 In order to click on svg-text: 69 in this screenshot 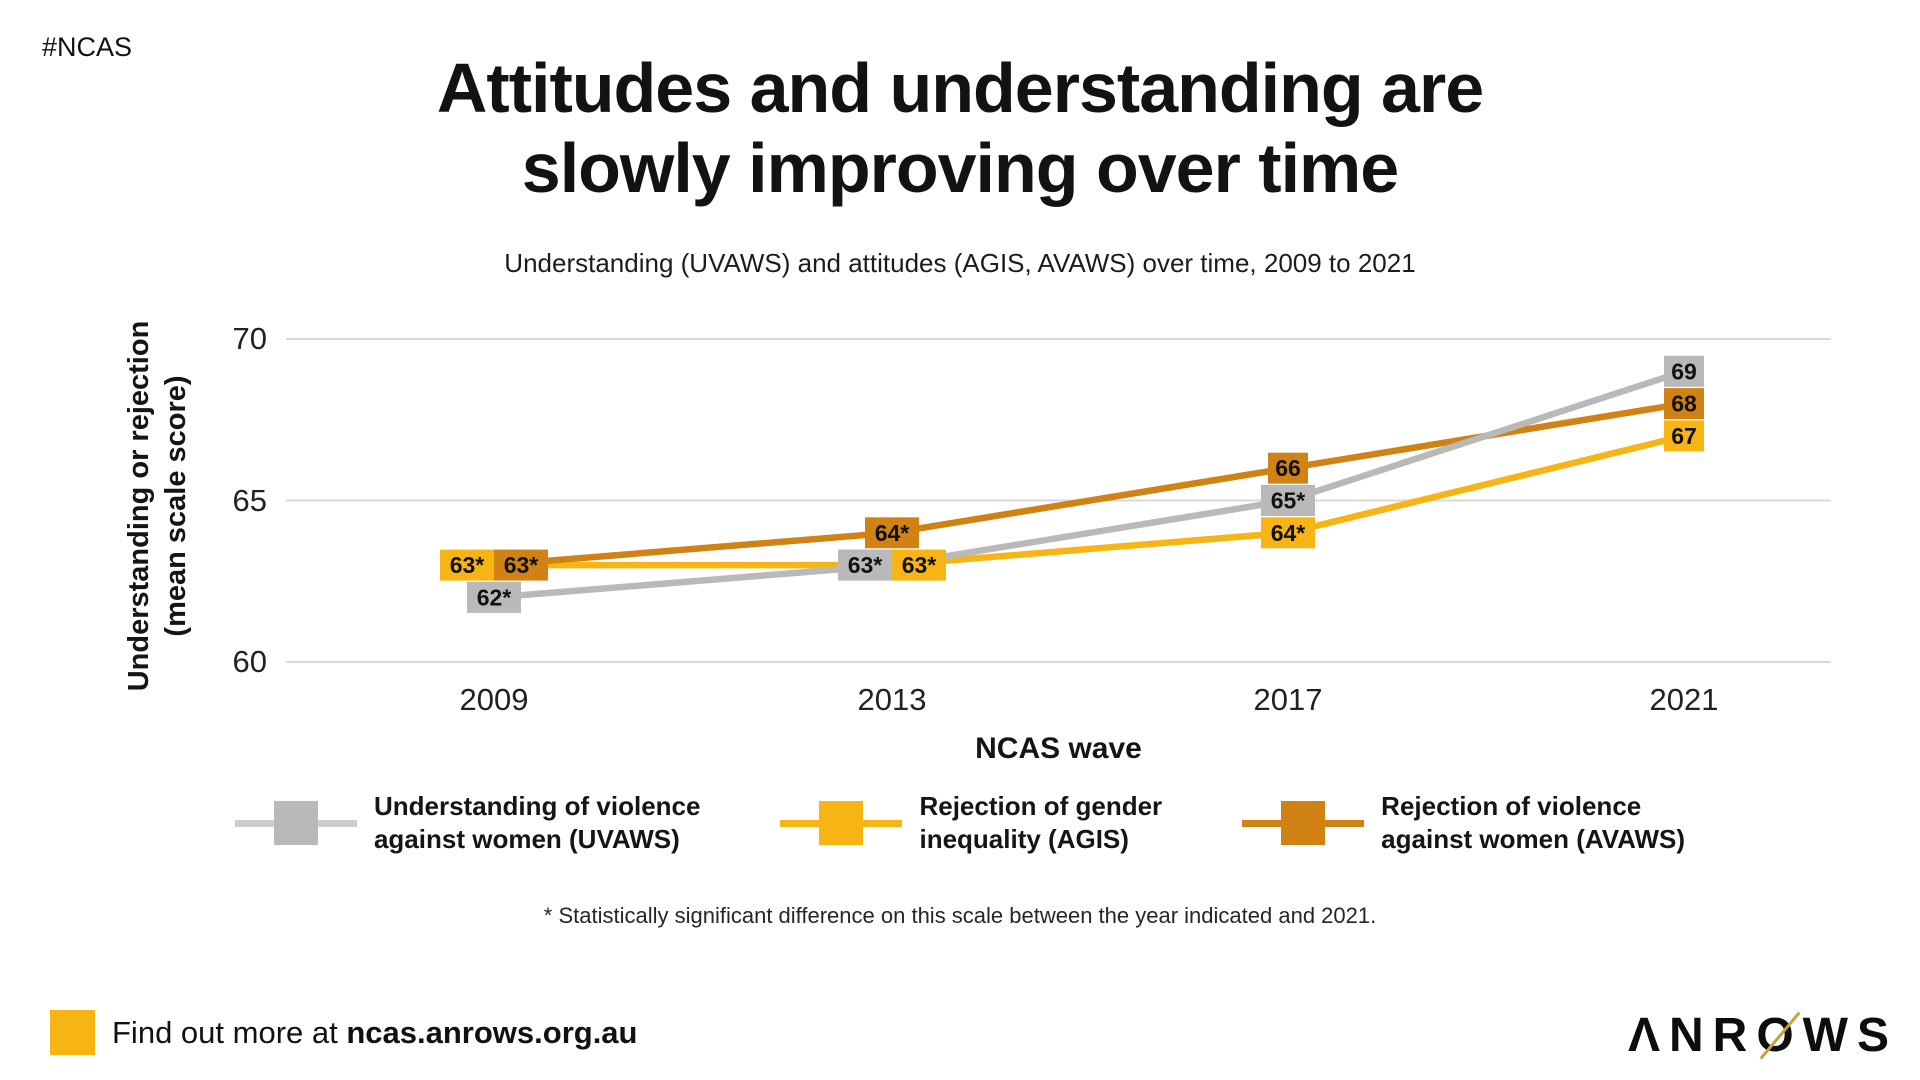, I will do `click(1684, 371)`.